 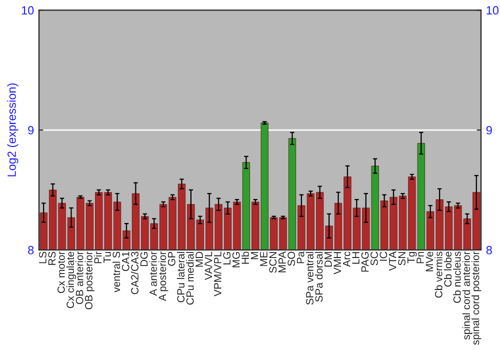 I want to click on x-tick-label: VA/VL, so click(x=208, y=266).